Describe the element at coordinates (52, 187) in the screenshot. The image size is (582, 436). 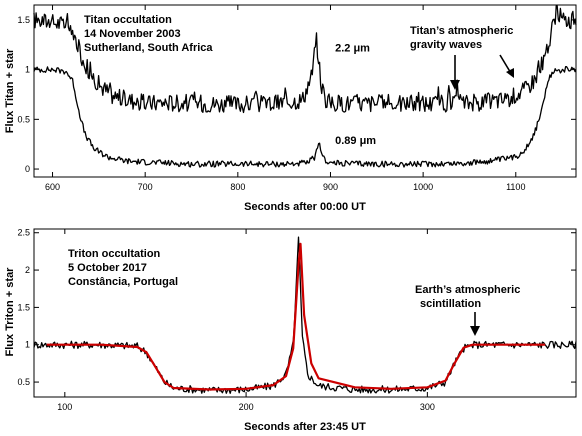
I see `top-x-tick-label: 600` at that location.